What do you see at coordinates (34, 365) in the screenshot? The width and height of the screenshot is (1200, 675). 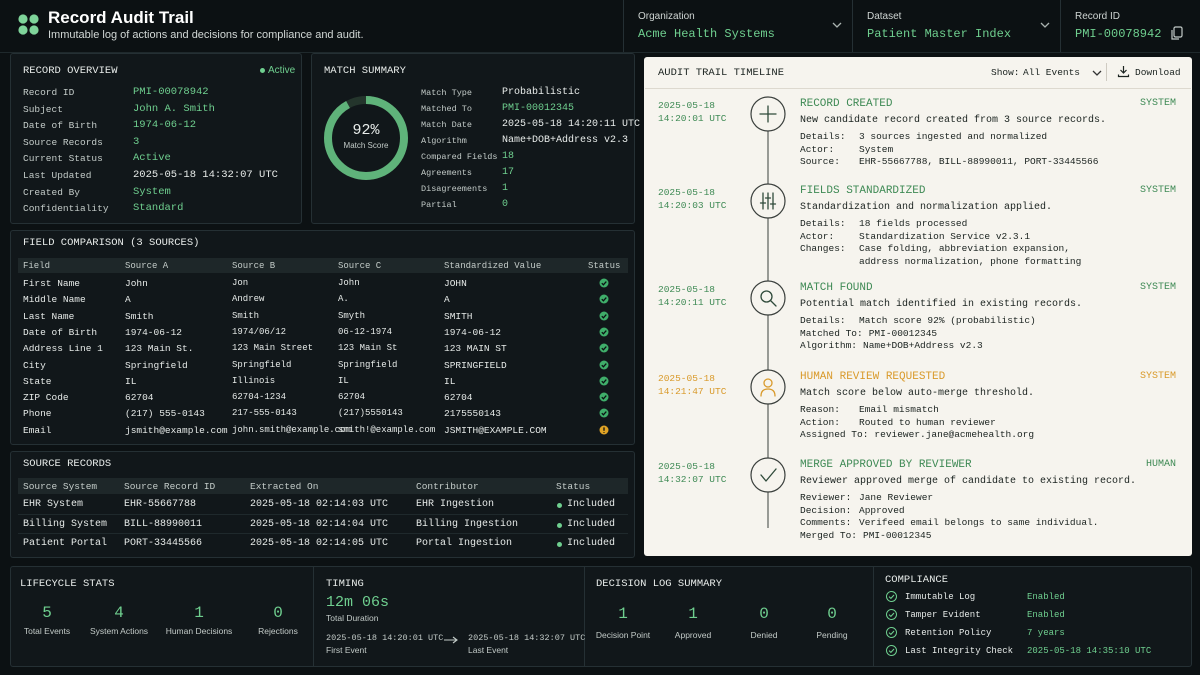 I see `table-cell: City` at bounding box center [34, 365].